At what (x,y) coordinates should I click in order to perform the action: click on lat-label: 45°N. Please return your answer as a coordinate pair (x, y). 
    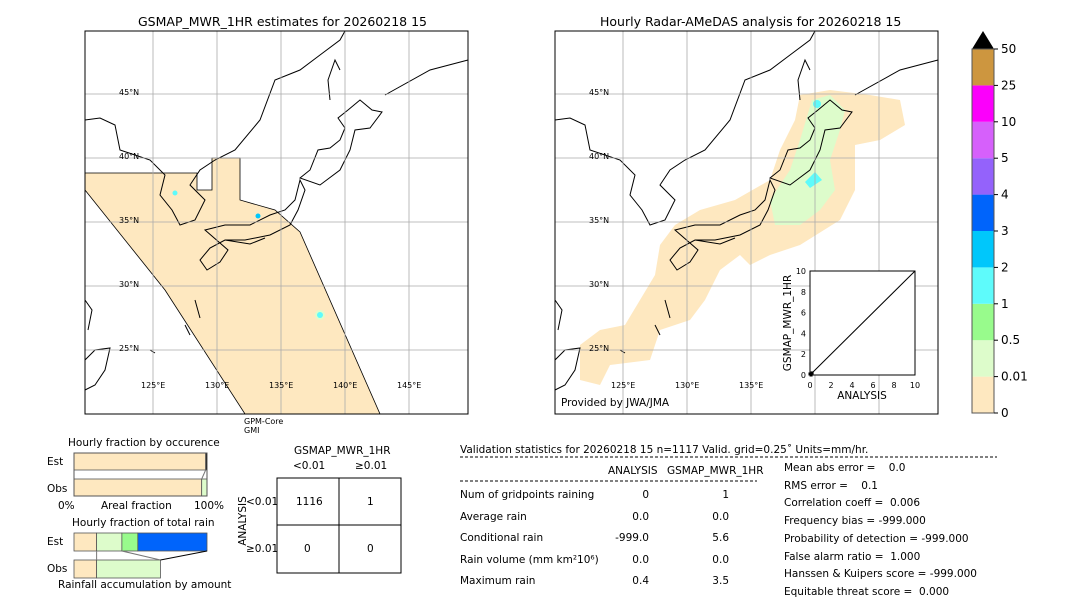
    Looking at the image, I should click on (599, 92).